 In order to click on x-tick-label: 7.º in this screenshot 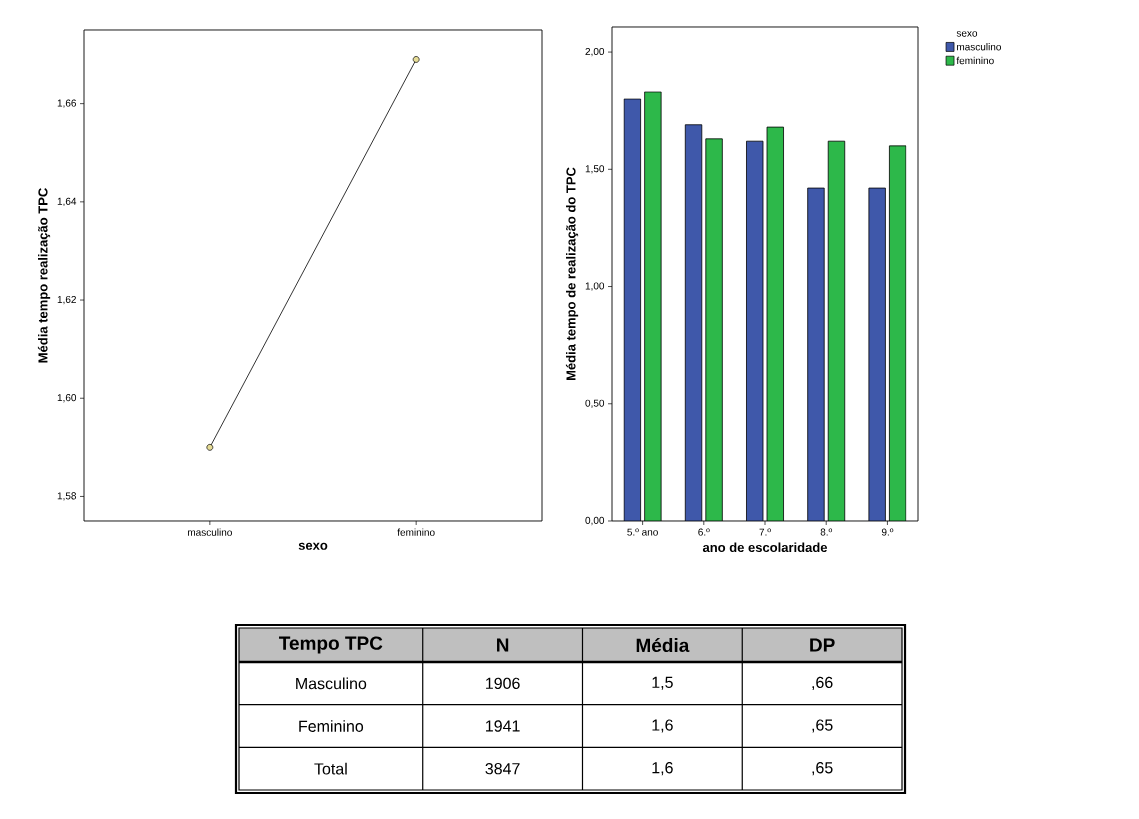, I will do `click(765, 532)`.